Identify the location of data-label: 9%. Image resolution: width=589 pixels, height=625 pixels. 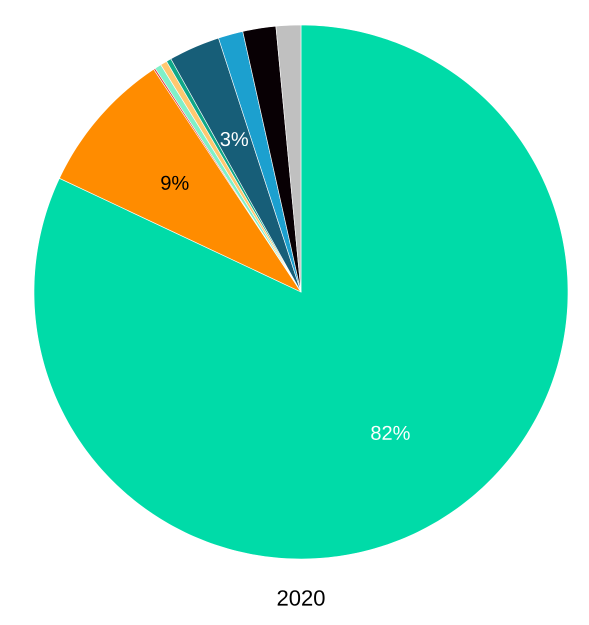
(175, 183).